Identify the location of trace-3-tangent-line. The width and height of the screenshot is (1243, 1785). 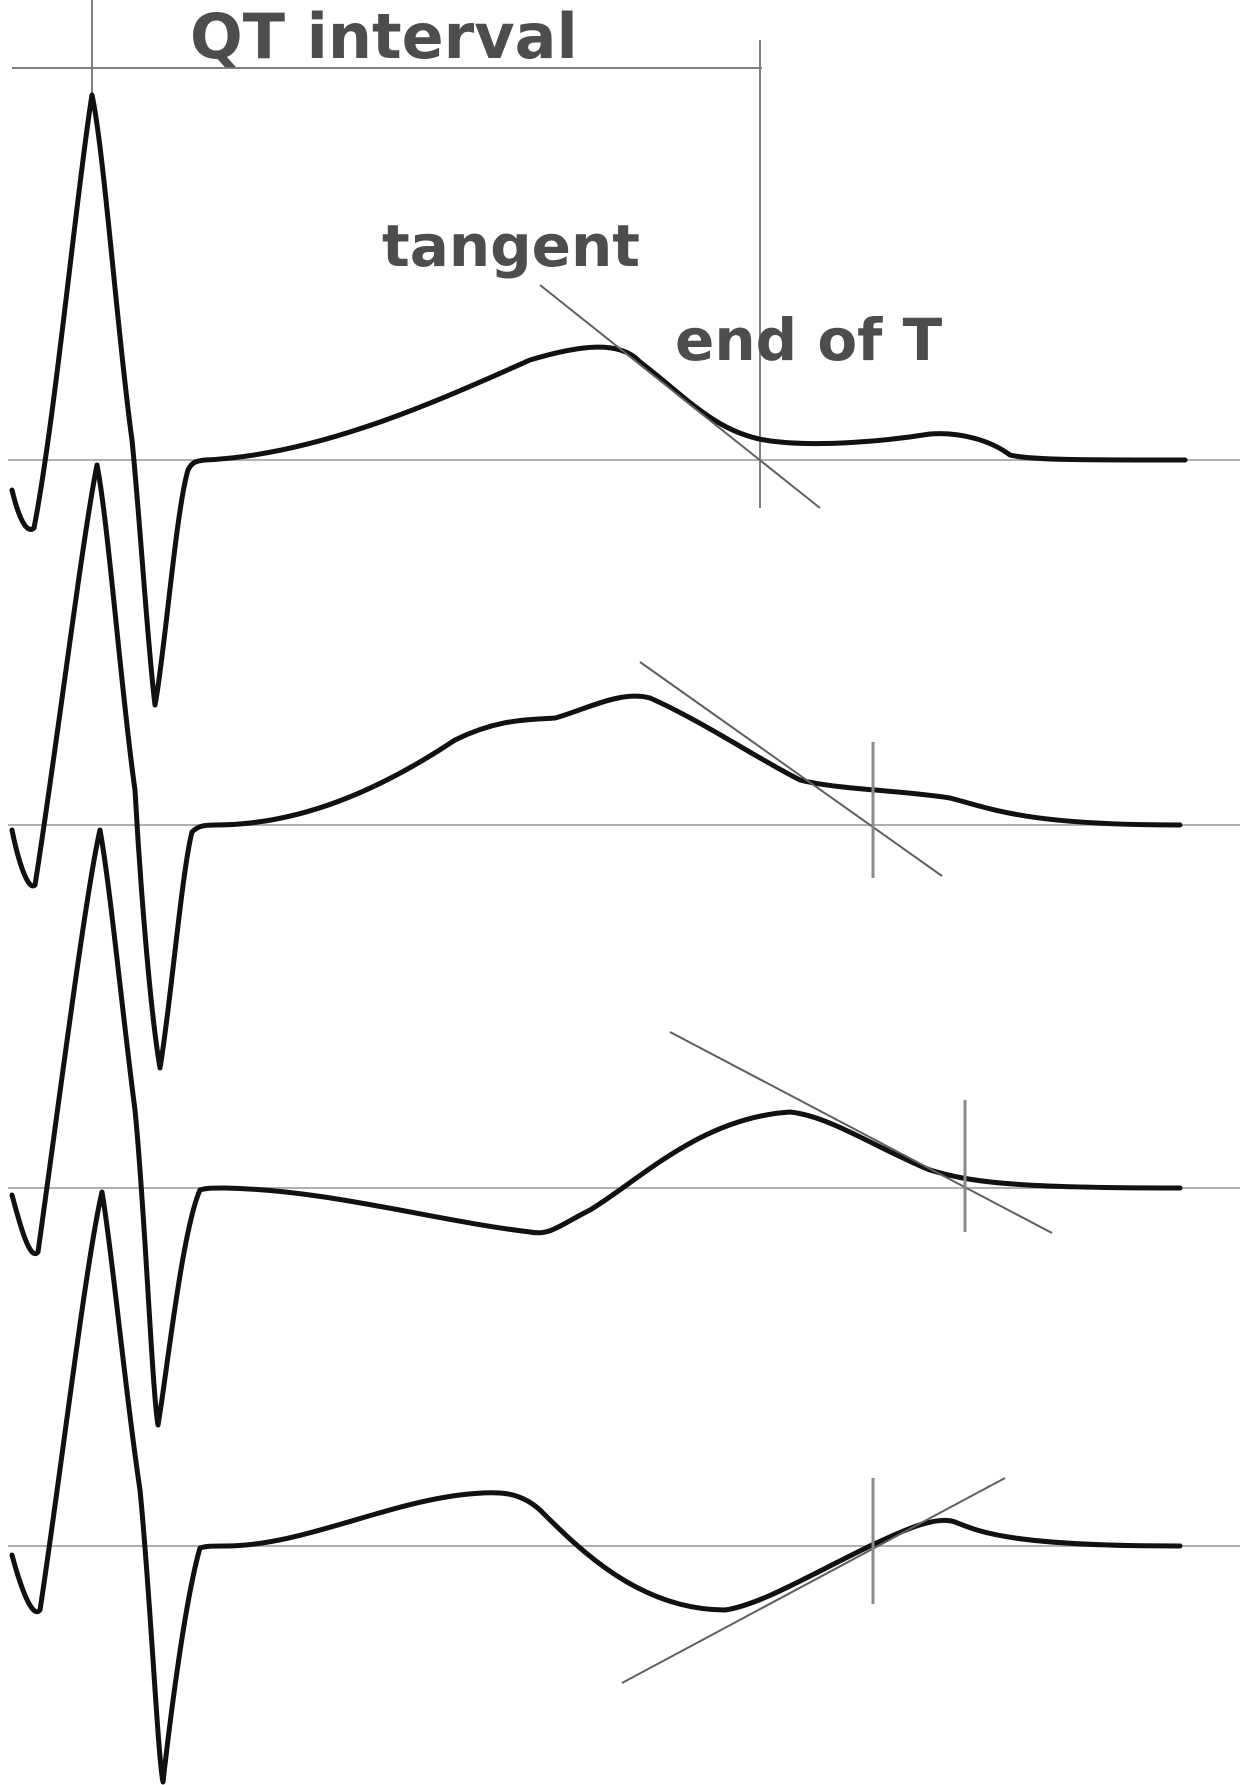
(861, 1132).